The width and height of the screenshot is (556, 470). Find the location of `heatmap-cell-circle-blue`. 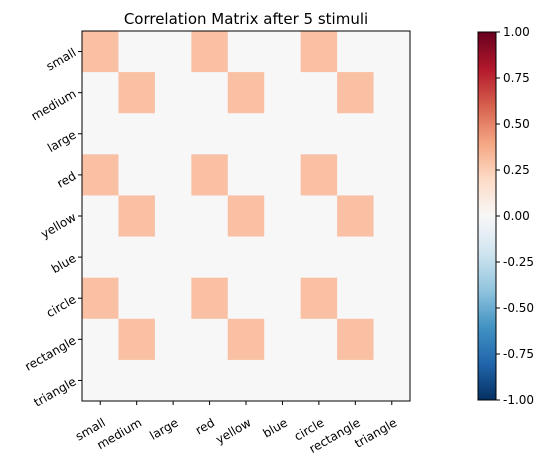

heatmap-cell-circle-blue is located at coordinates (283, 298).